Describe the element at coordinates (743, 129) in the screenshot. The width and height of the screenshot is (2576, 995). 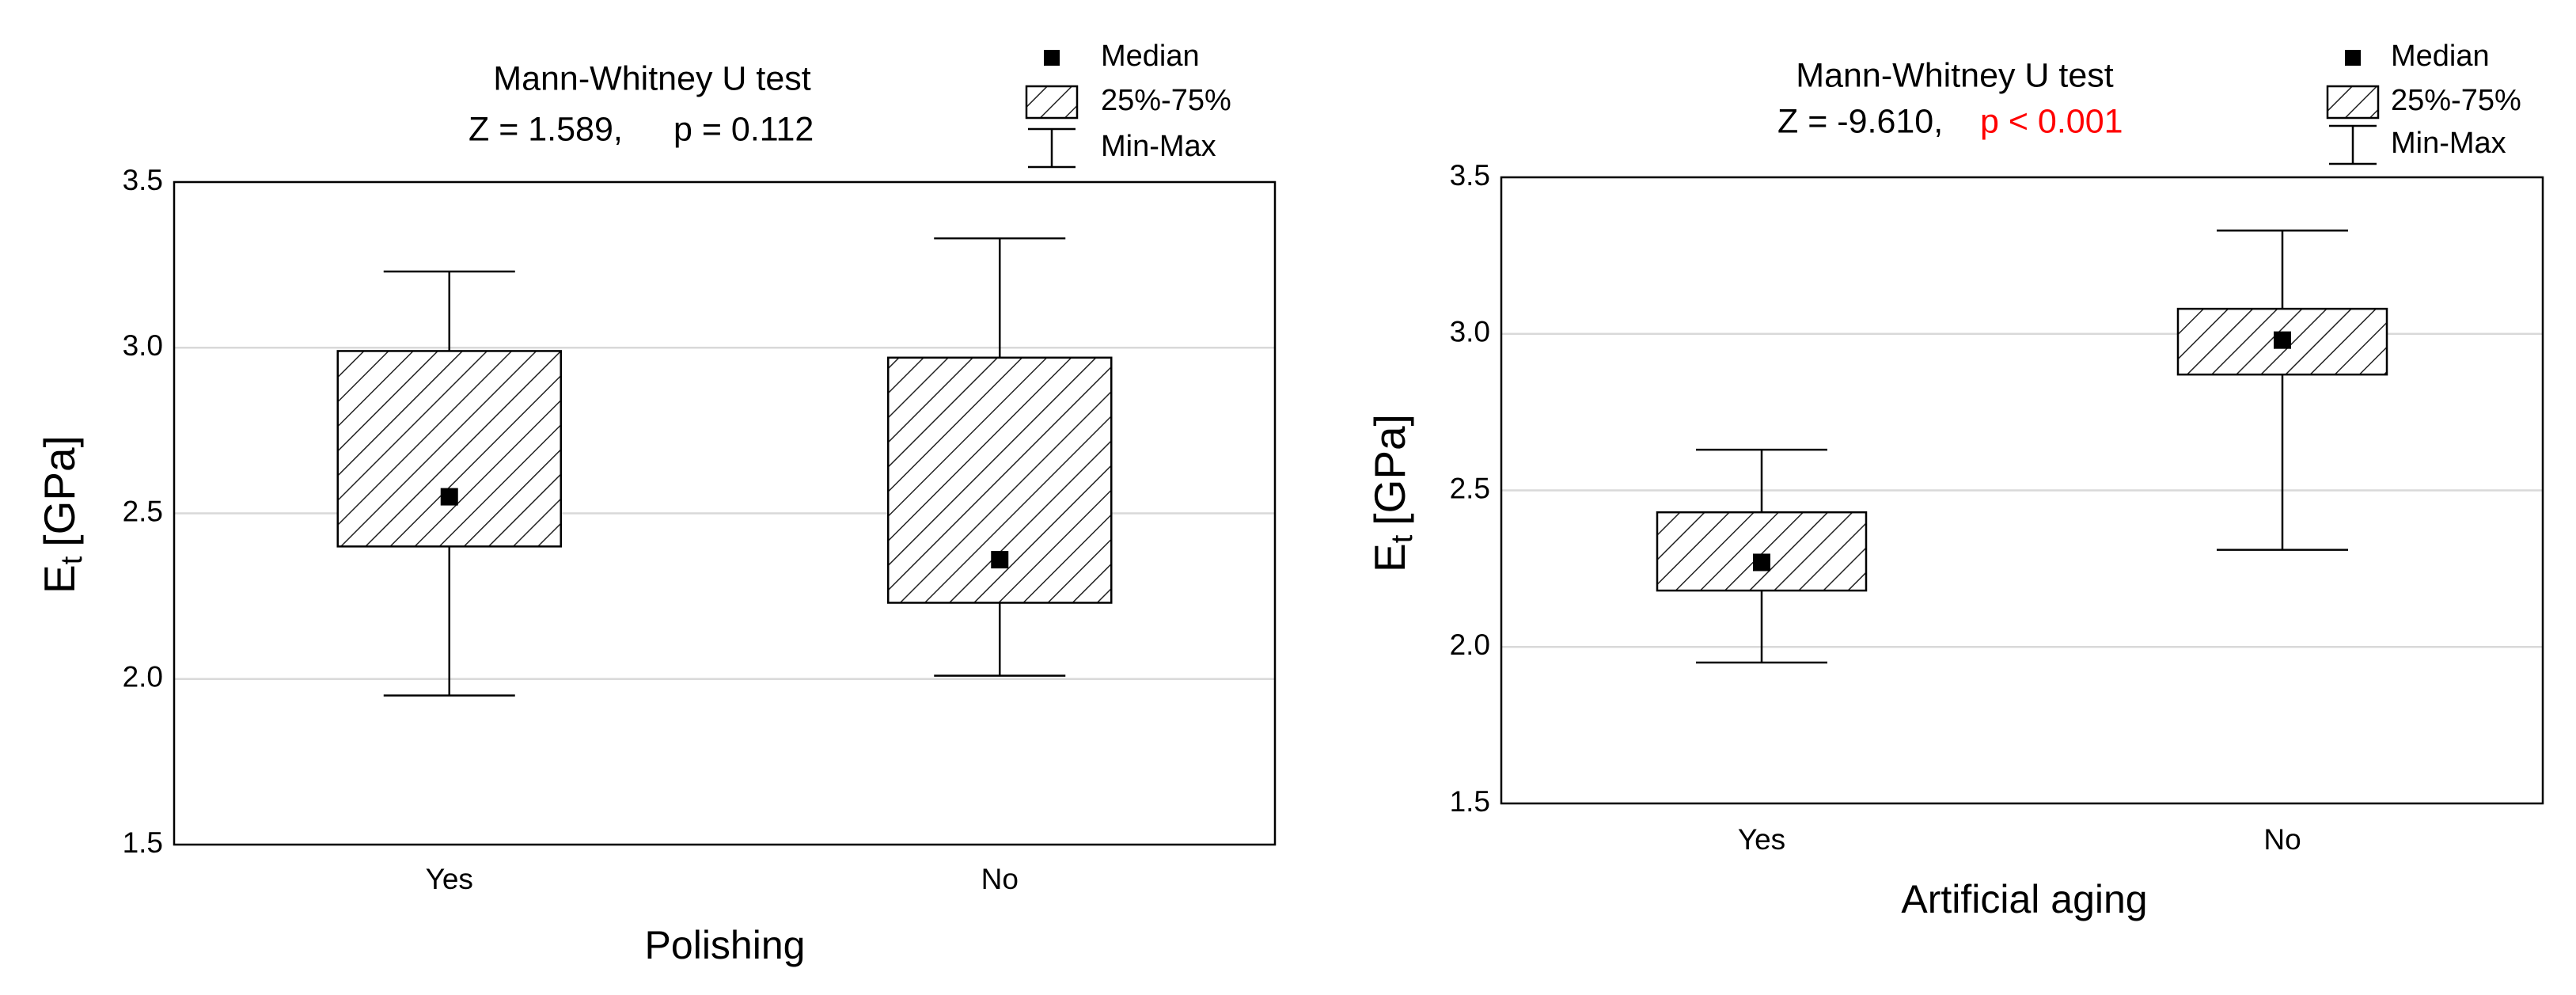
I see `p-value: p = 0.112` at that location.